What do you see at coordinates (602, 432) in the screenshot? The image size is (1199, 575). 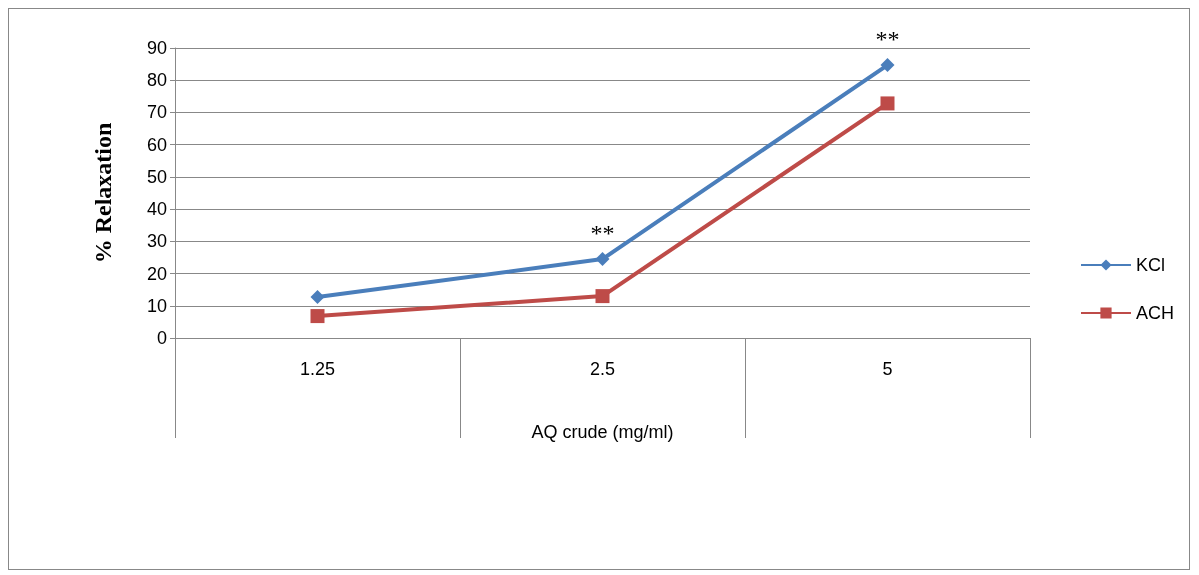 I see `x-axis-title: AQ crude (mg/ml)` at bounding box center [602, 432].